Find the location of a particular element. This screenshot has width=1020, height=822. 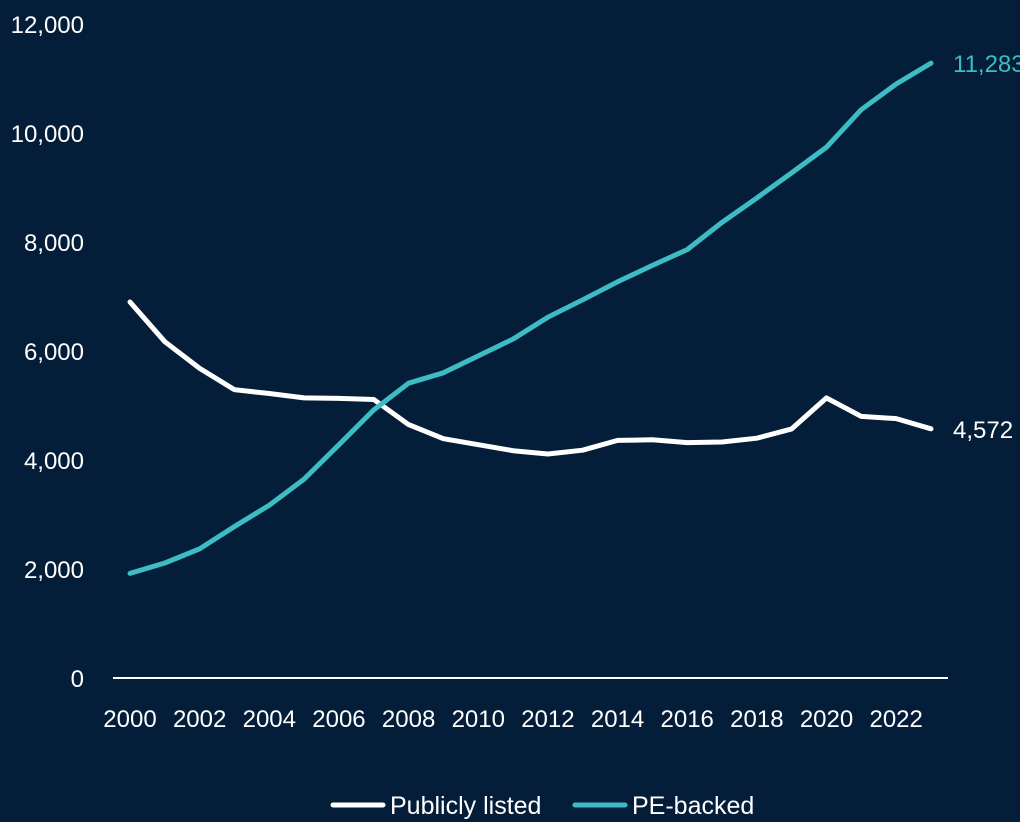

legend-item-pe-backed: PE-backed is located at coordinates (663, 806).